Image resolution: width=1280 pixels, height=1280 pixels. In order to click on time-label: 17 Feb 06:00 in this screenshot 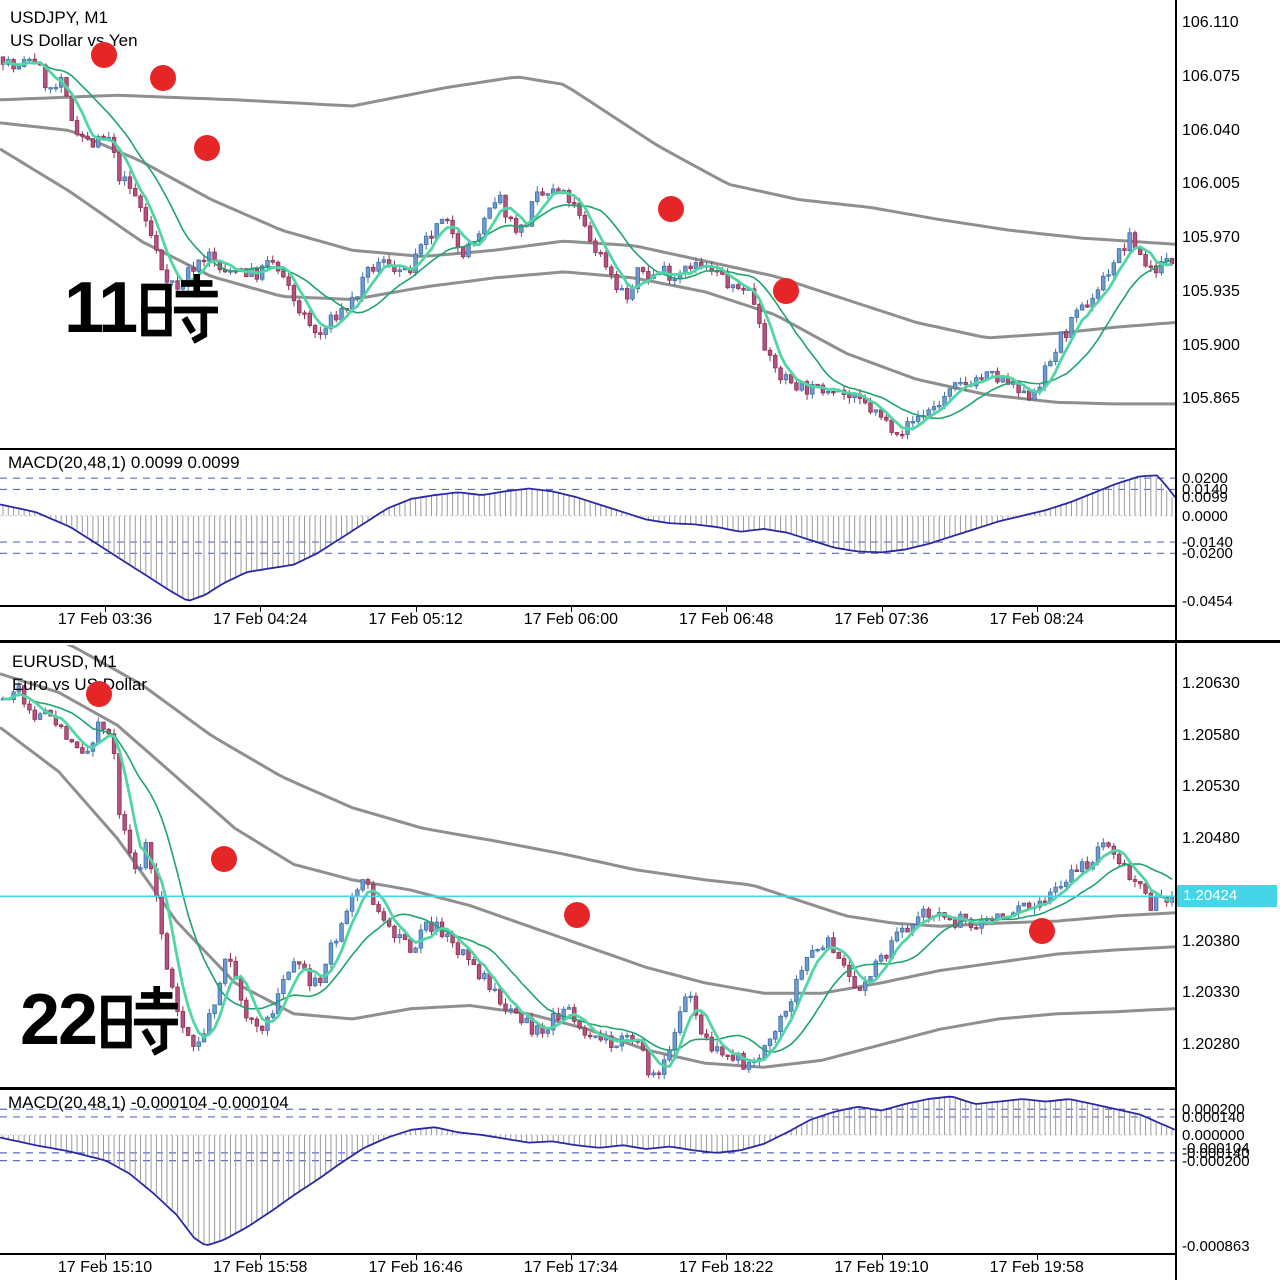, I will do `click(571, 619)`.